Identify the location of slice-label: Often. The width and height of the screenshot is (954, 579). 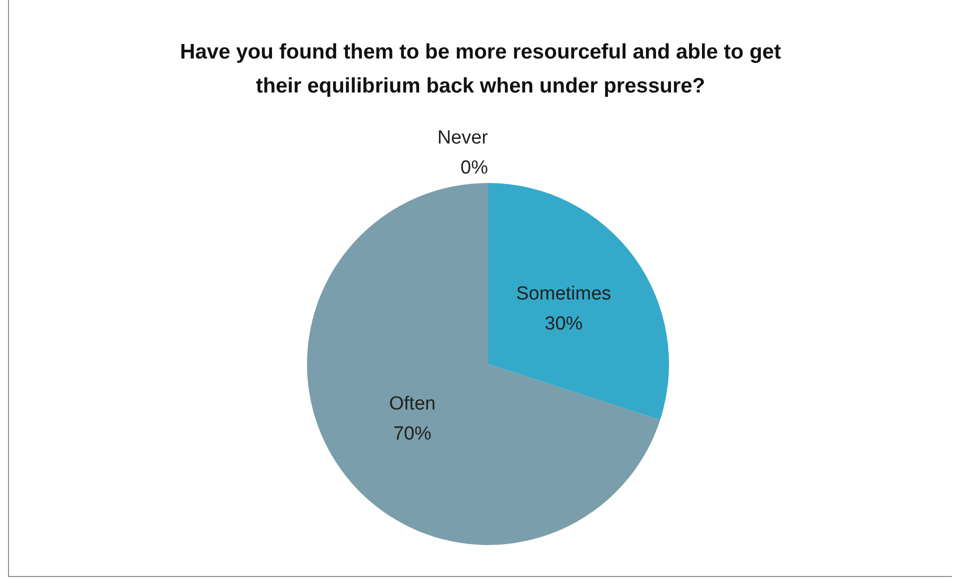
(412, 403).